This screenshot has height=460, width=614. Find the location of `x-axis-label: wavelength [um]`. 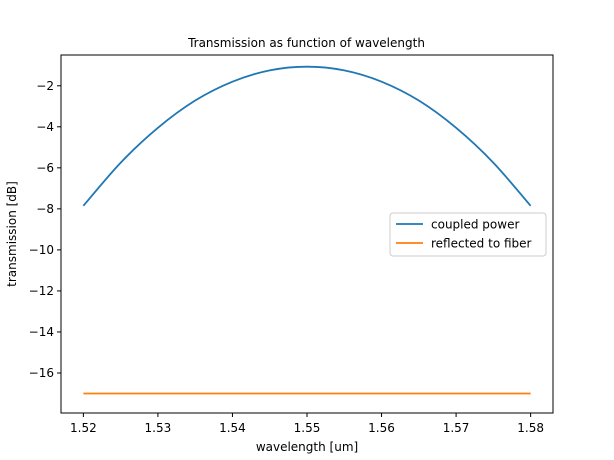

x-axis-label: wavelength [um] is located at coordinates (307, 447).